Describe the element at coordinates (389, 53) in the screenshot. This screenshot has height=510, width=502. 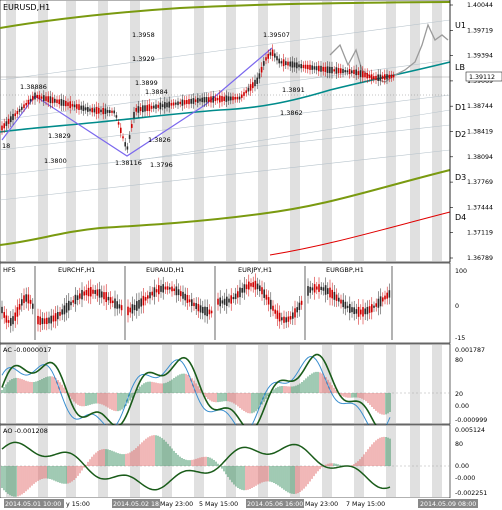
I see `forecast-line` at that location.